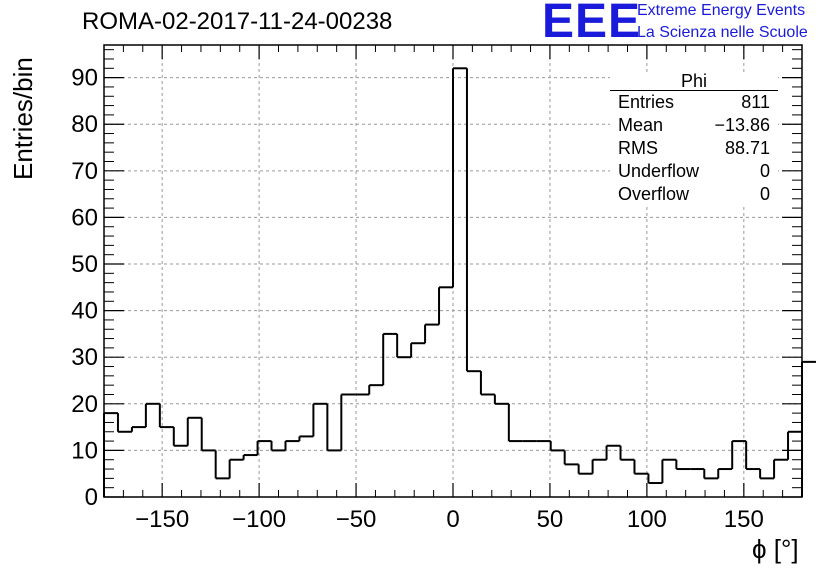  What do you see at coordinates (452, 519) in the screenshot?
I see `x-tick-label: 0` at bounding box center [452, 519].